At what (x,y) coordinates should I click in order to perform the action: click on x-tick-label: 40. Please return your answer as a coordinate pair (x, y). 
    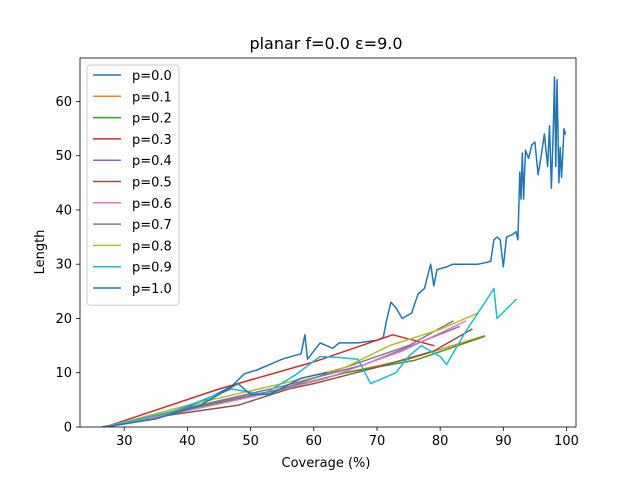
    Looking at the image, I should click on (187, 441).